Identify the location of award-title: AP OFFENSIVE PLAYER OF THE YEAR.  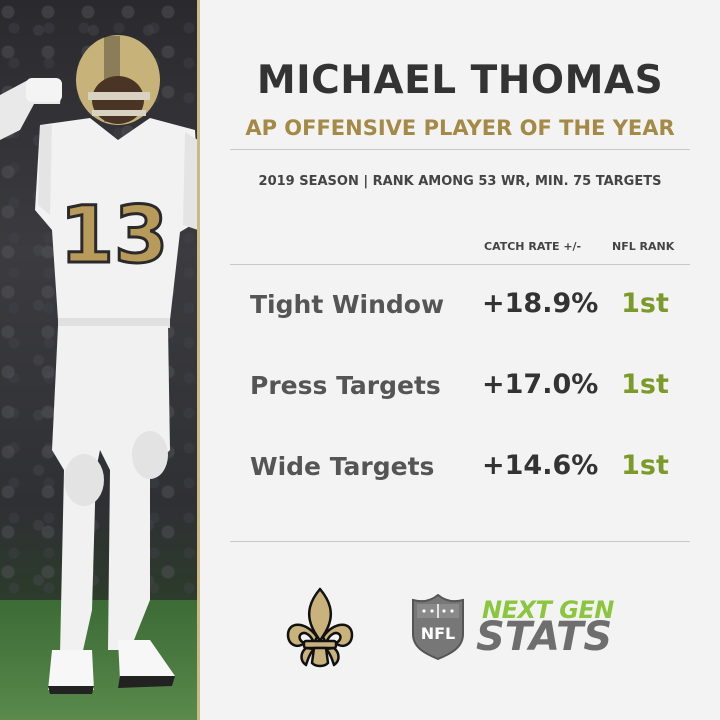
(460, 128).